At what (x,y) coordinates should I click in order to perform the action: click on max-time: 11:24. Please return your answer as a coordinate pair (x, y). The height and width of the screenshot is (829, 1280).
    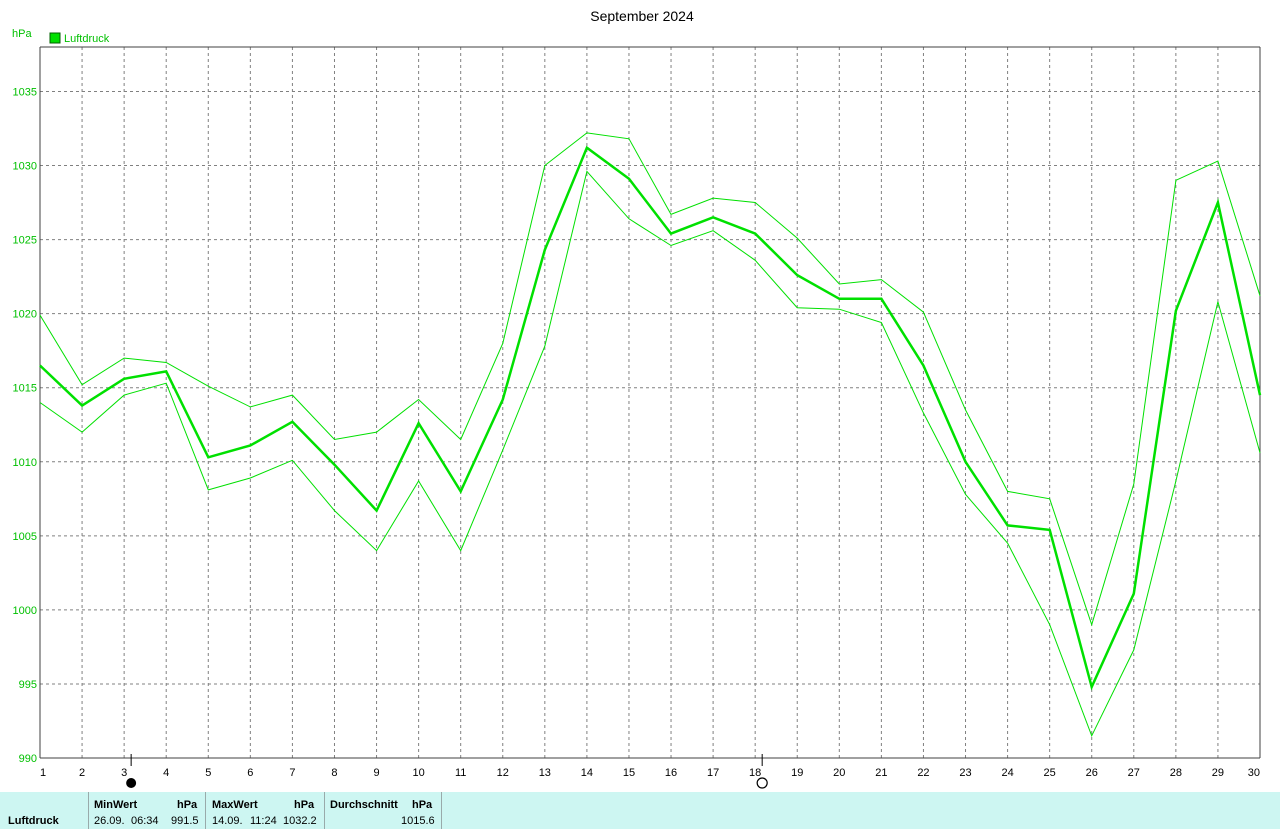
    Looking at the image, I should click on (263, 821).